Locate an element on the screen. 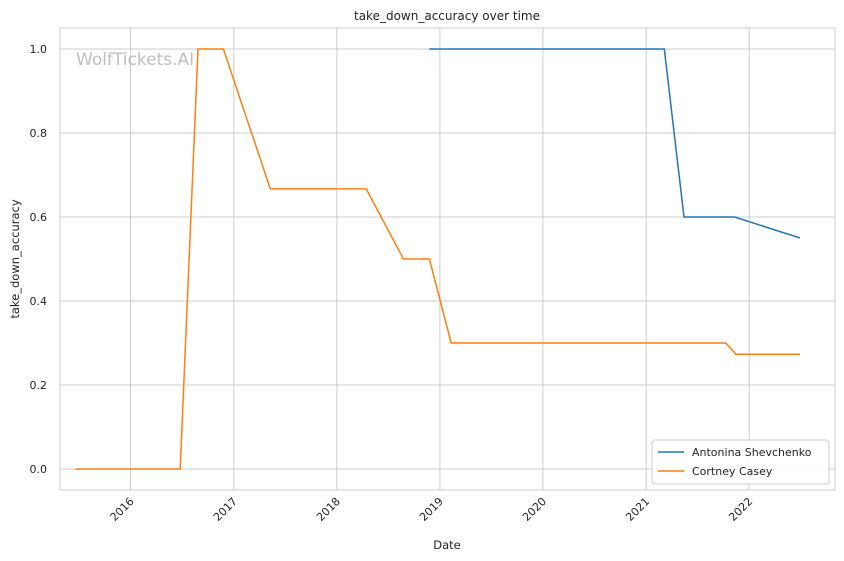 This screenshot has width=844, height=561. y-axis-ticks: 0.0 0.2 0.4 0.6 0.8 1.0 is located at coordinates (39, 259).